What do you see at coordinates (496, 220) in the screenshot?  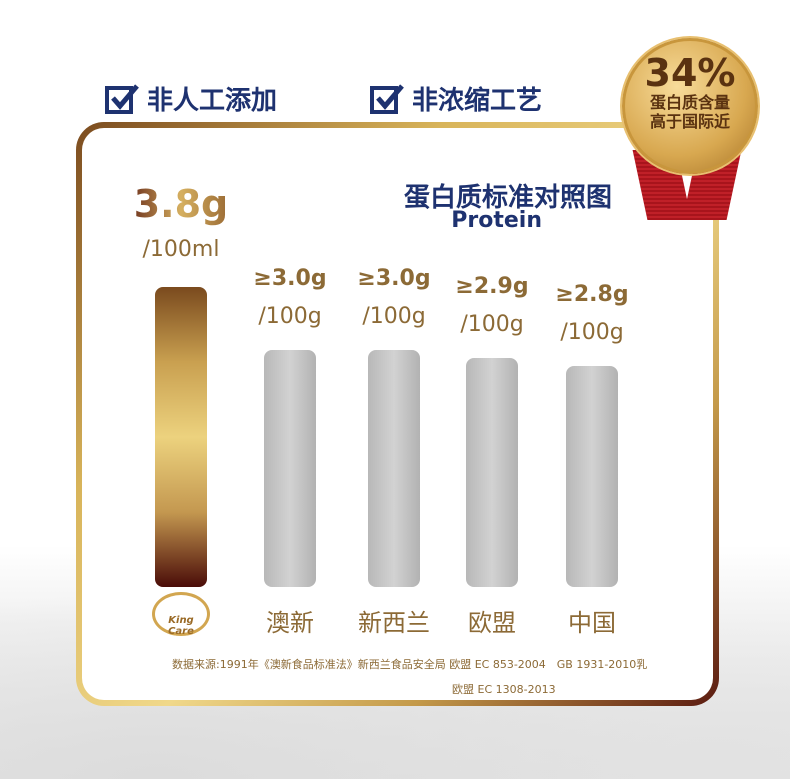 I see `chart-subtitle: Protein` at bounding box center [496, 220].